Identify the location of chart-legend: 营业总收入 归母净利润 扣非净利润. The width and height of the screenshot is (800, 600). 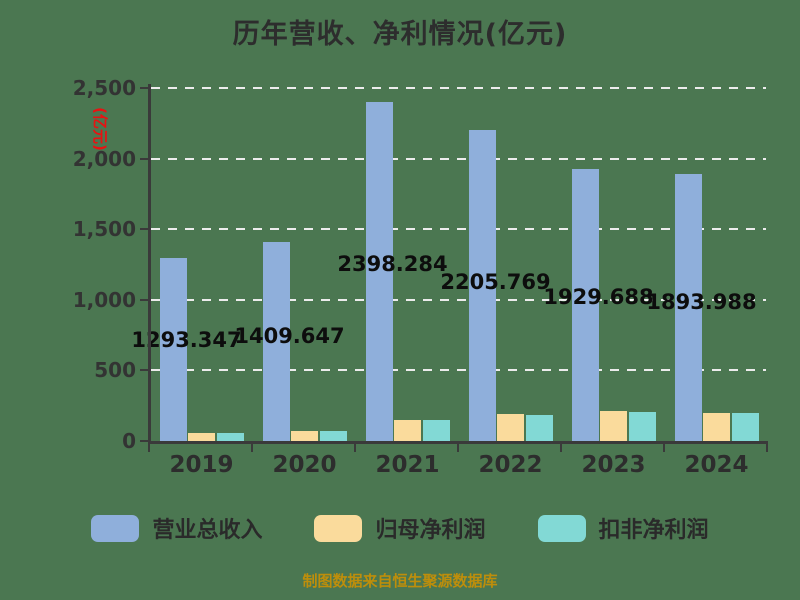
(400, 528).